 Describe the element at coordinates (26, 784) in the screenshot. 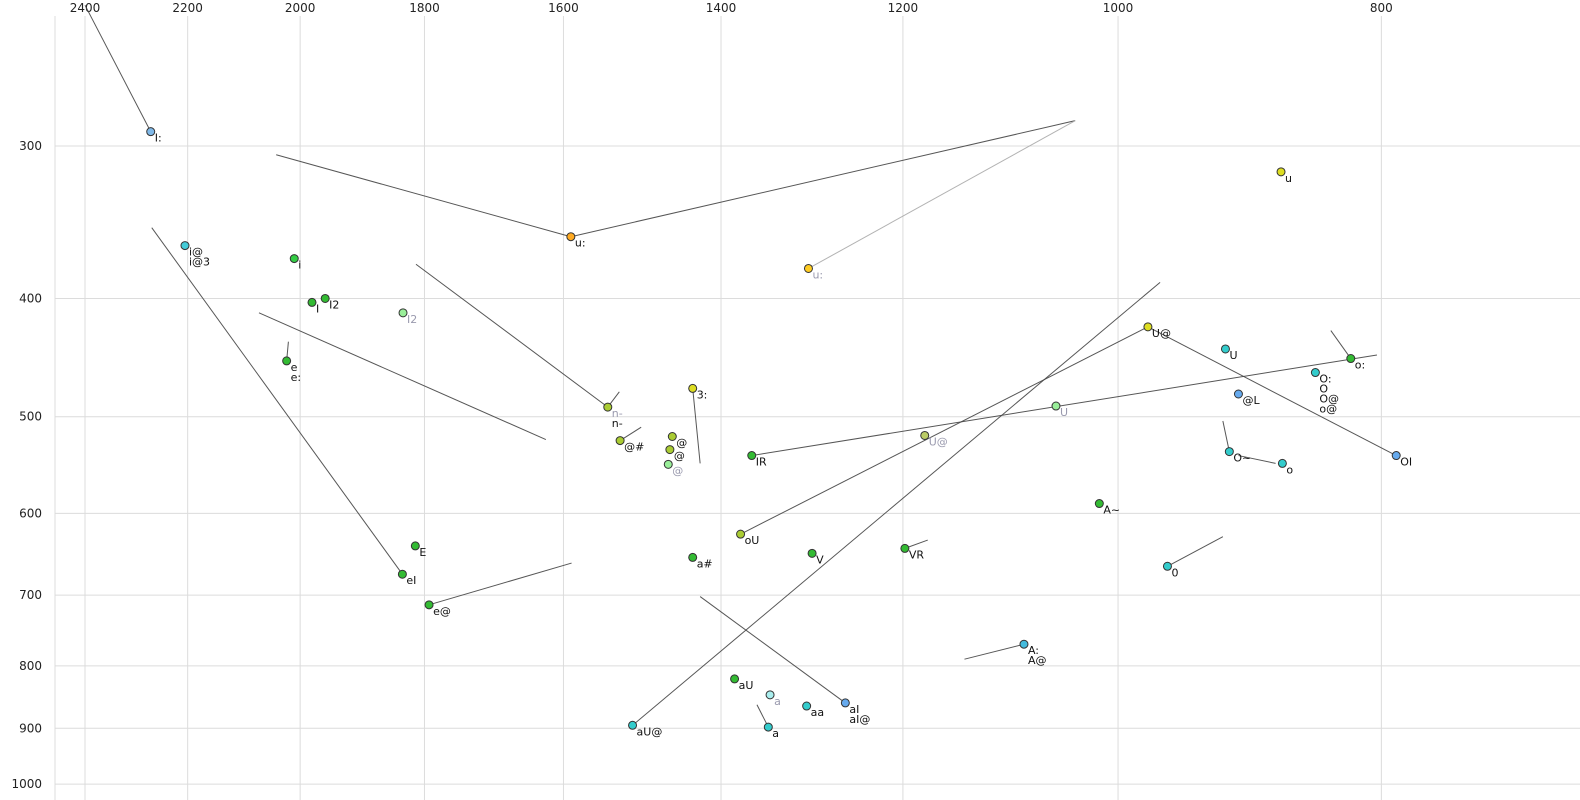

I see `y-tick-label: 1000` at that location.